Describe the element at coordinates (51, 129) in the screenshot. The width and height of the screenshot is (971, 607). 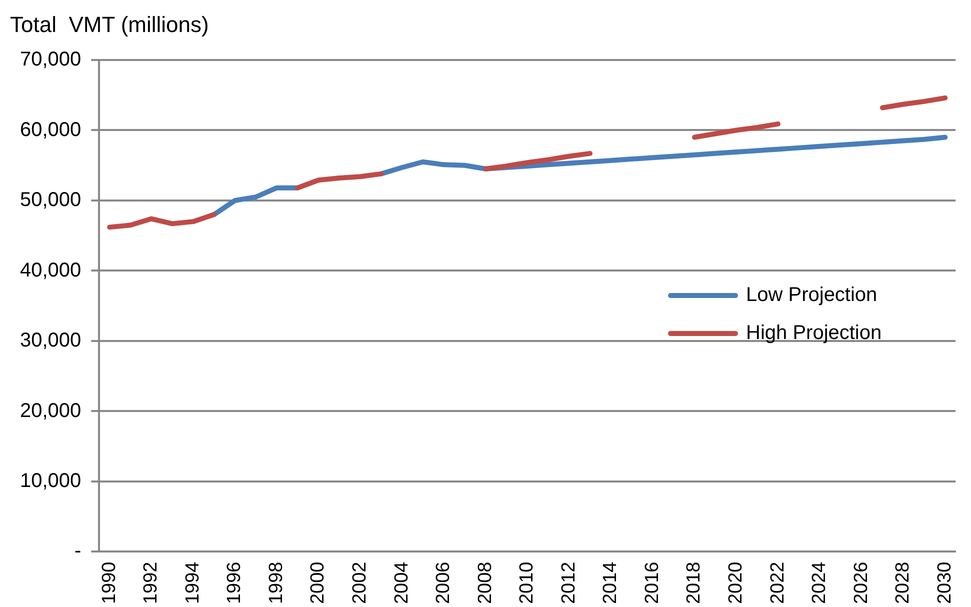
I see `y-tick-label: 60,000` at that location.